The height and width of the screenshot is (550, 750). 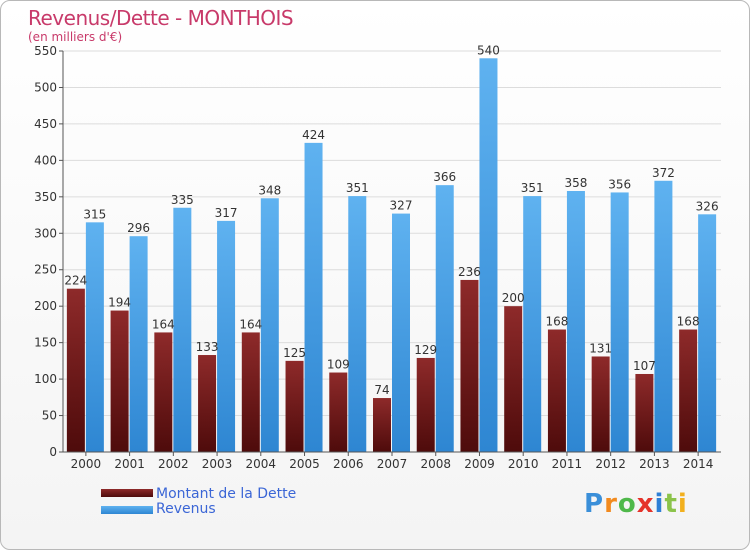 What do you see at coordinates (75, 370) in the screenshot?
I see `bar-debt-2000` at bounding box center [75, 370].